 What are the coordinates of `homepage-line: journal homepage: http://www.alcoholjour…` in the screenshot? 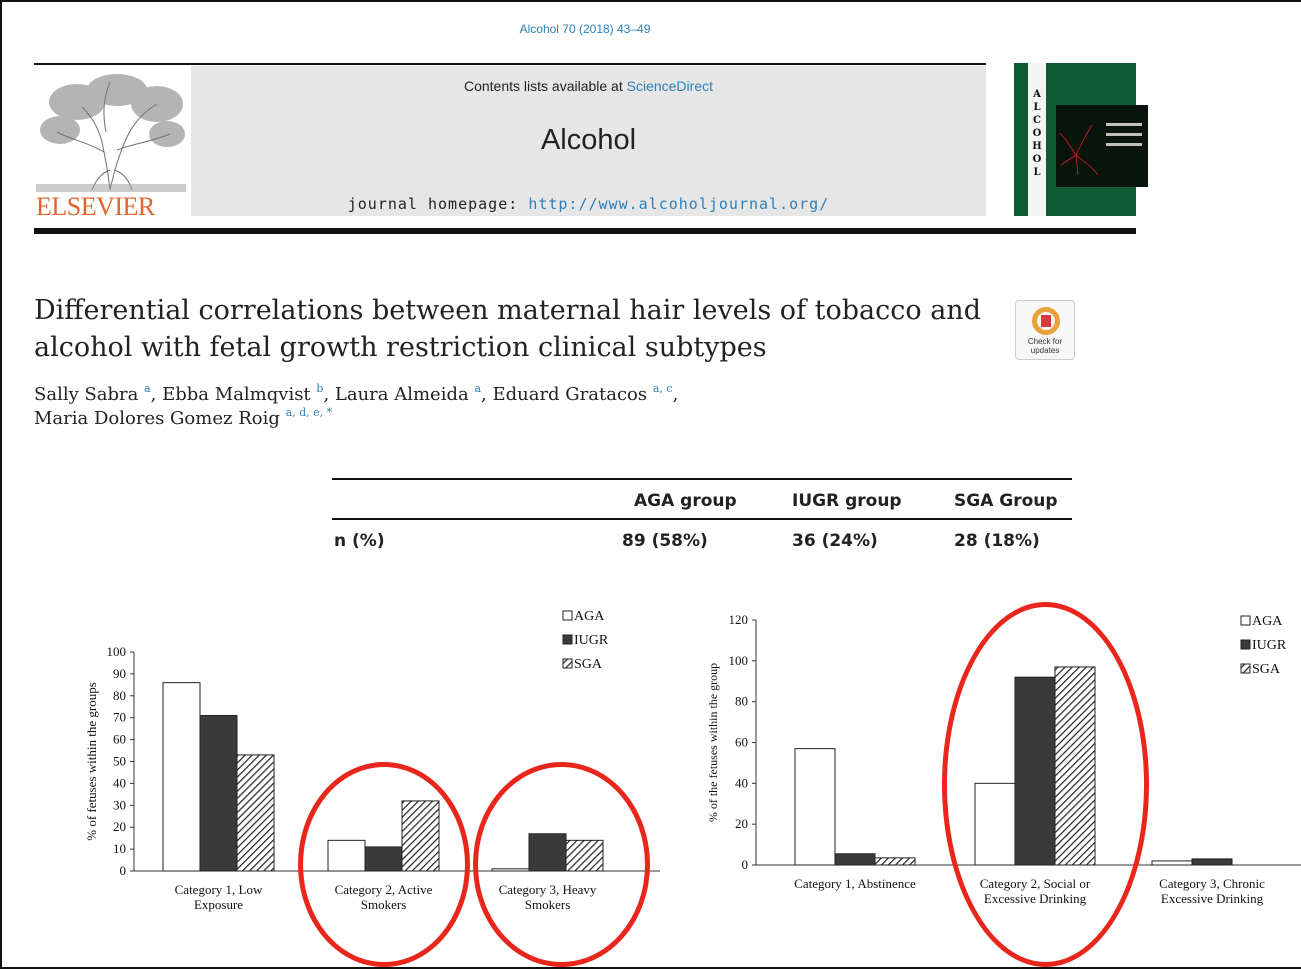 It's located at (588, 204).